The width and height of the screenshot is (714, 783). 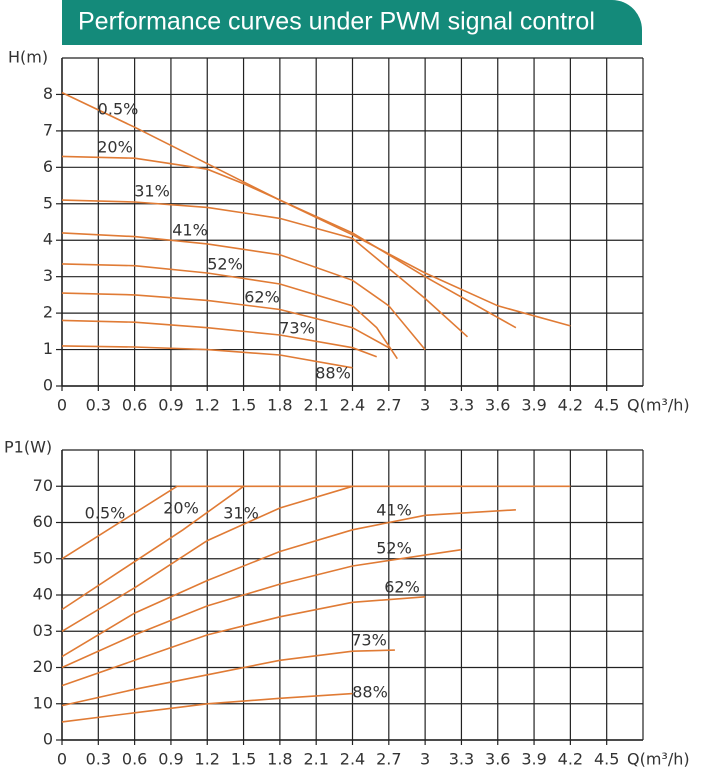 What do you see at coordinates (43, 702) in the screenshot?
I see `y-tick-label: 10` at bounding box center [43, 702].